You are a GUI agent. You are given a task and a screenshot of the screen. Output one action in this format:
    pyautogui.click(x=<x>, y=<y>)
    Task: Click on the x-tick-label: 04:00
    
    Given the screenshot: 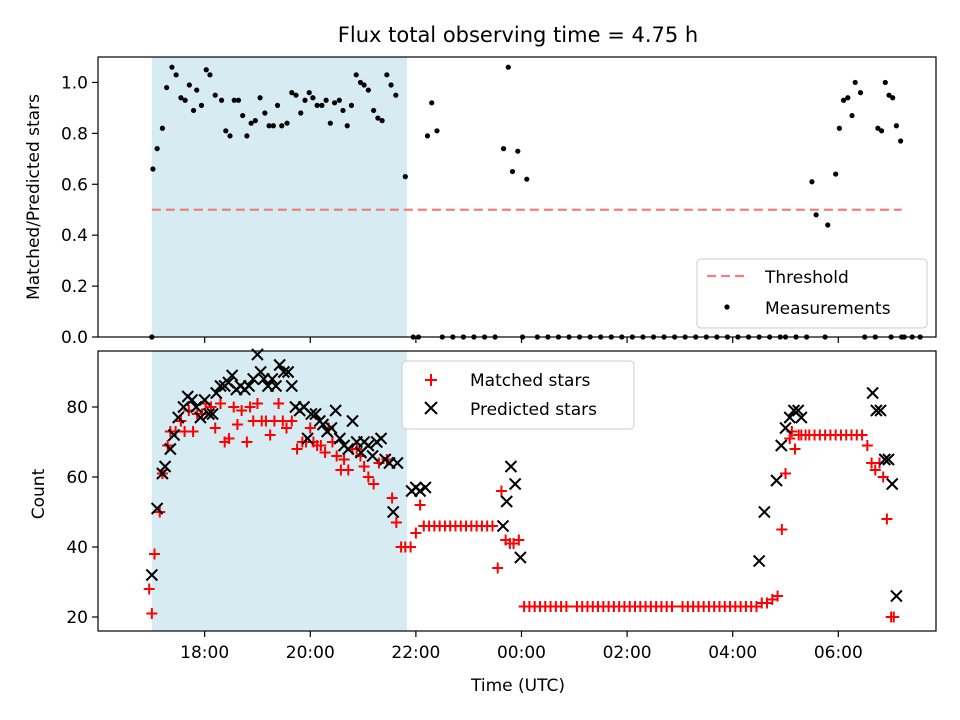 What is the action you would take?
    pyautogui.click(x=732, y=653)
    